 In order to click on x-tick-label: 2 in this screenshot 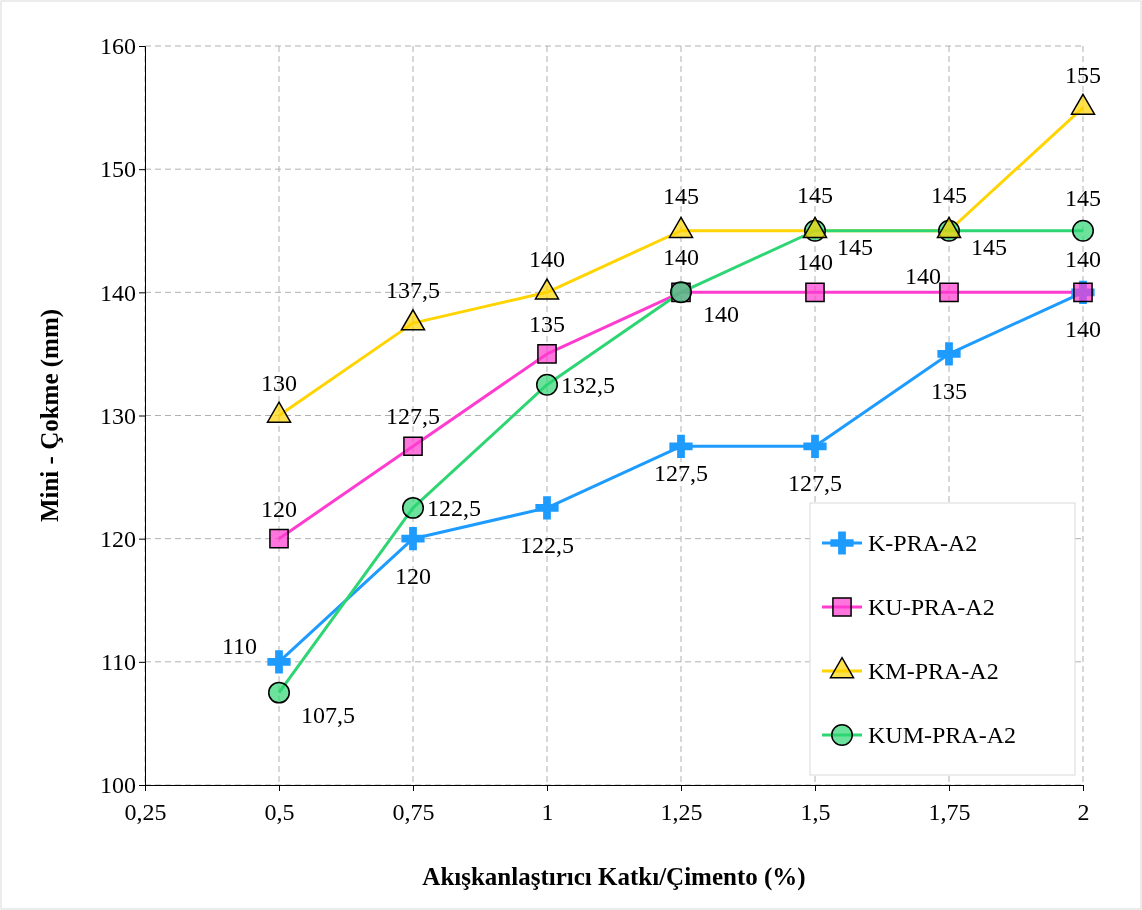, I will do `click(1083, 812)`.